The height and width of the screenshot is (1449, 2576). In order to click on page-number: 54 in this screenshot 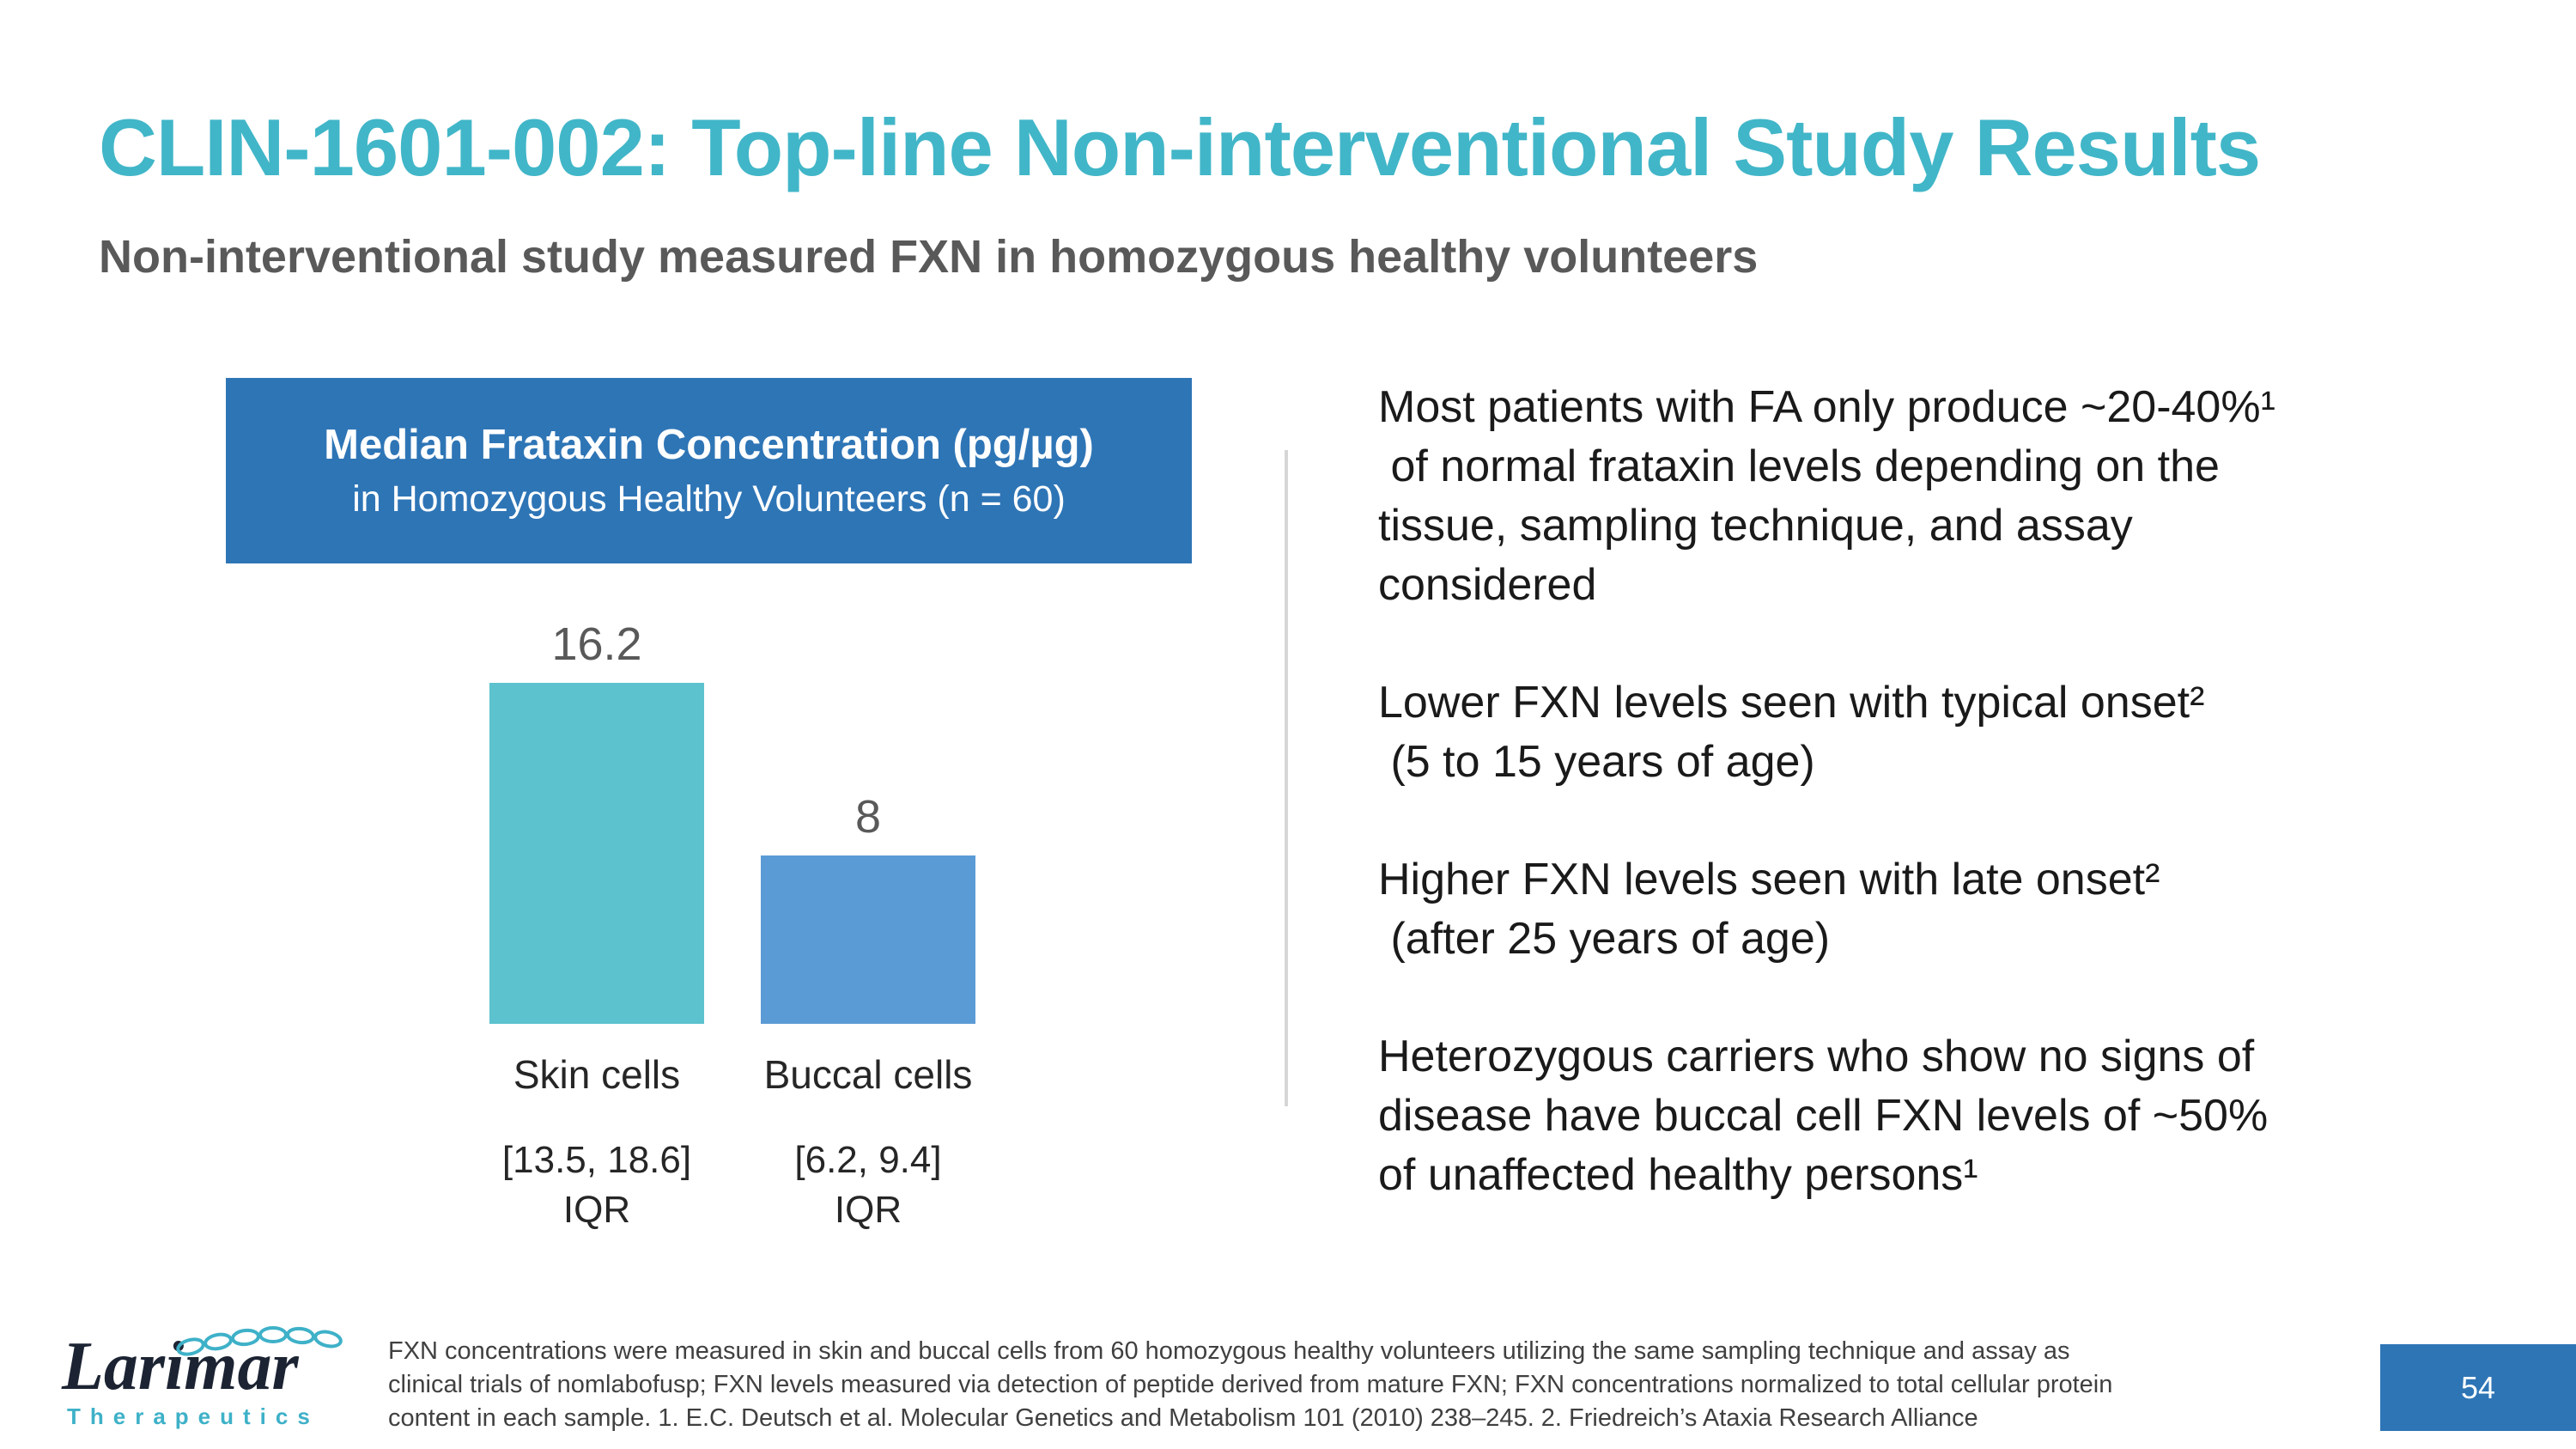, I will do `click(2478, 1387)`.